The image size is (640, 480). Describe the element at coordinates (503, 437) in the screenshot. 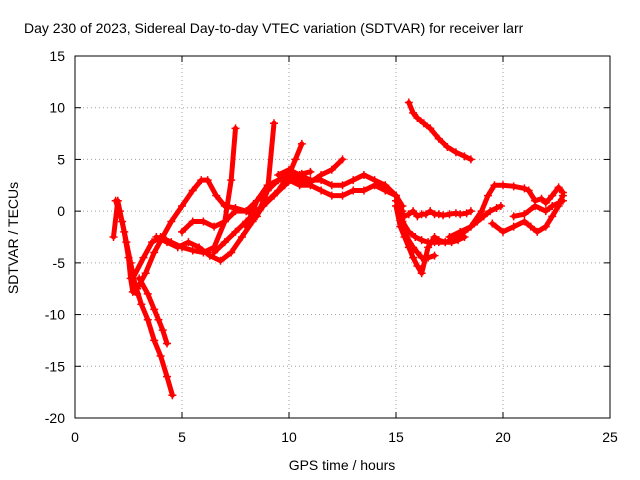

I see `x-tick-label: 20` at that location.